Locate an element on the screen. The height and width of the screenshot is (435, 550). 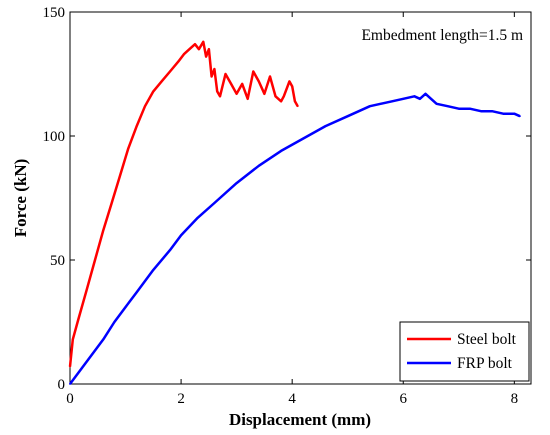
data-point-frp-bolt: 25 is located at coordinates (114, 322).